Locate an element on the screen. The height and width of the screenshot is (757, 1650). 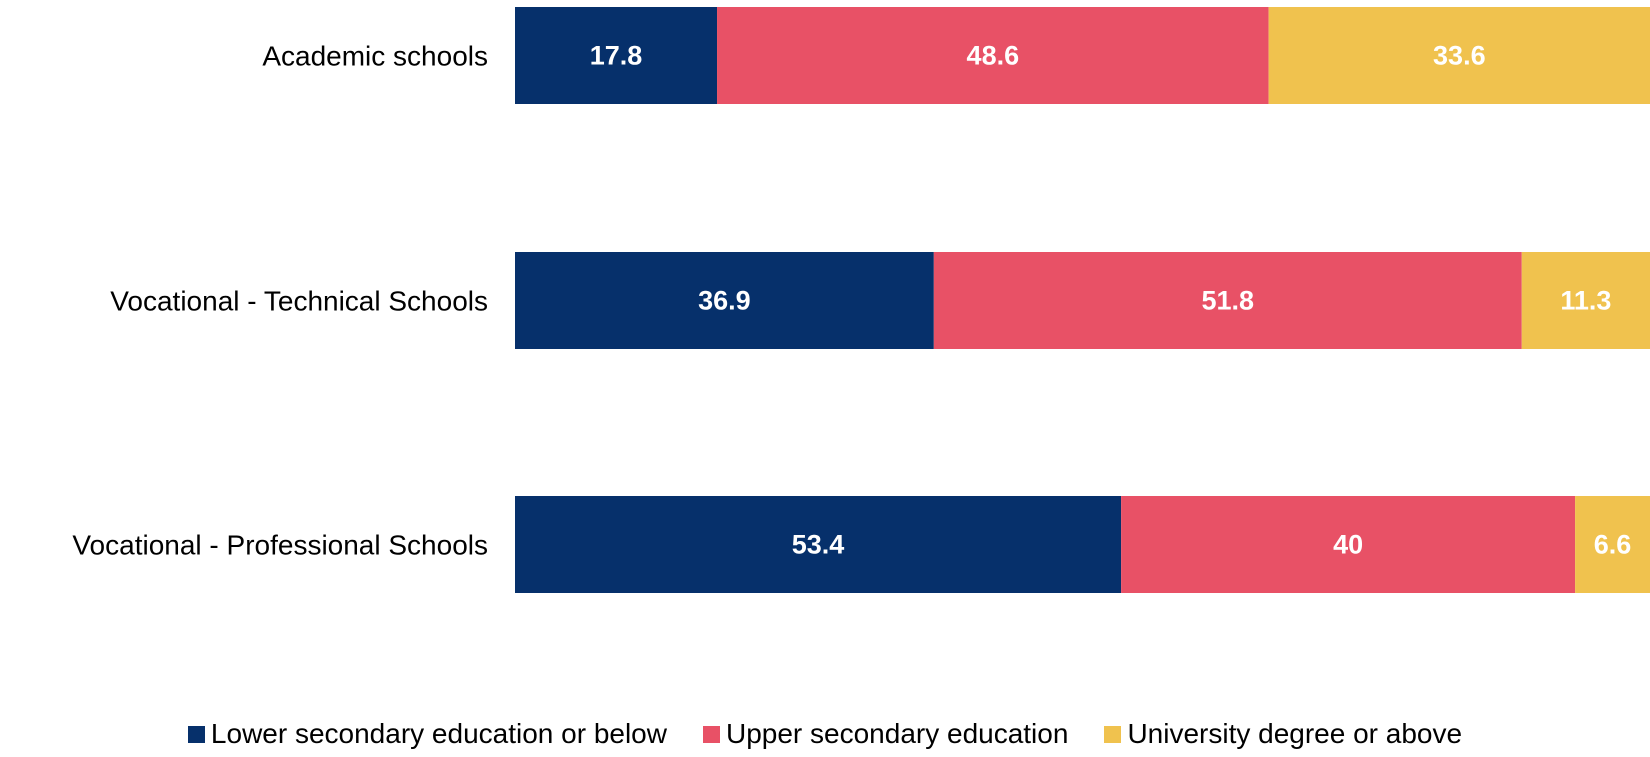
legend-item: University degree or above is located at coordinates (1283, 734).